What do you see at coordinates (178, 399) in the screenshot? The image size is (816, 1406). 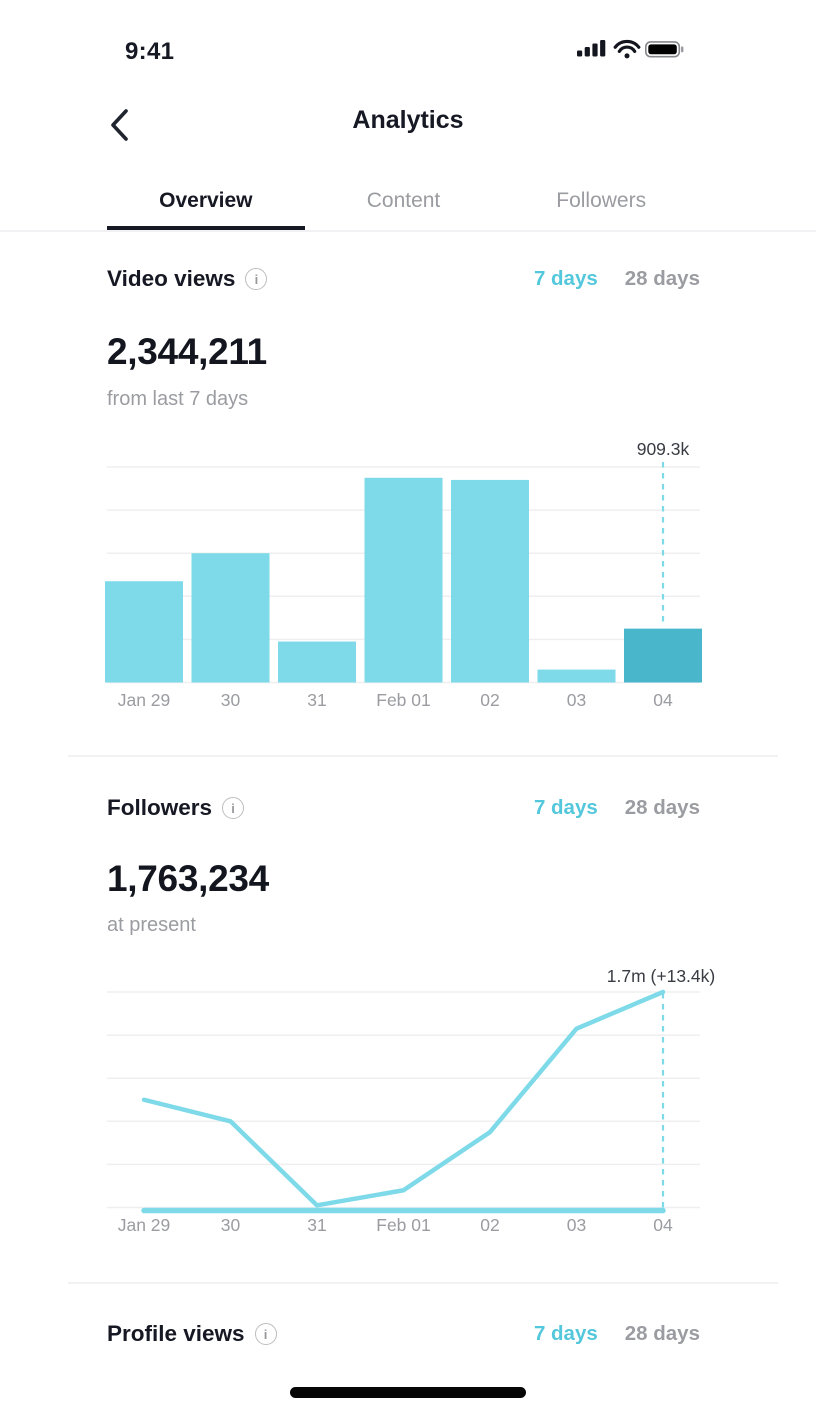 I see `video-views-subtitle: from last 7 days` at bounding box center [178, 399].